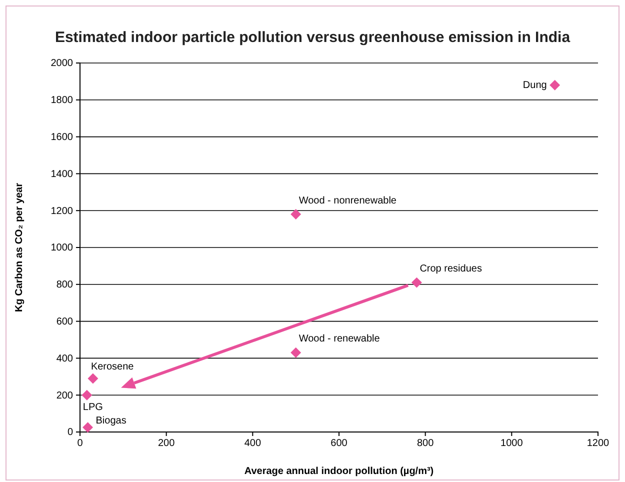  What do you see at coordinates (70, 432) in the screenshot?
I see `y-tick-label: 0` at bounding box center [70, 432].